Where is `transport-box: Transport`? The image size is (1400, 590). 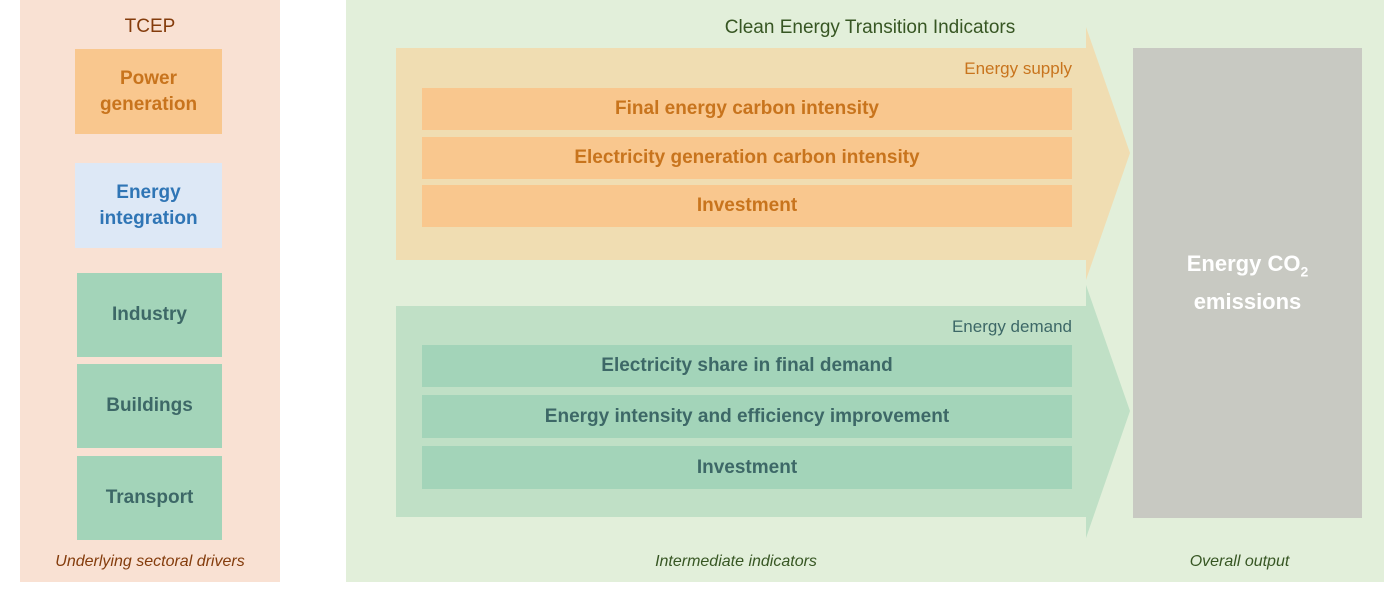 transport-box: Transport is located at coordinates (149, 498).